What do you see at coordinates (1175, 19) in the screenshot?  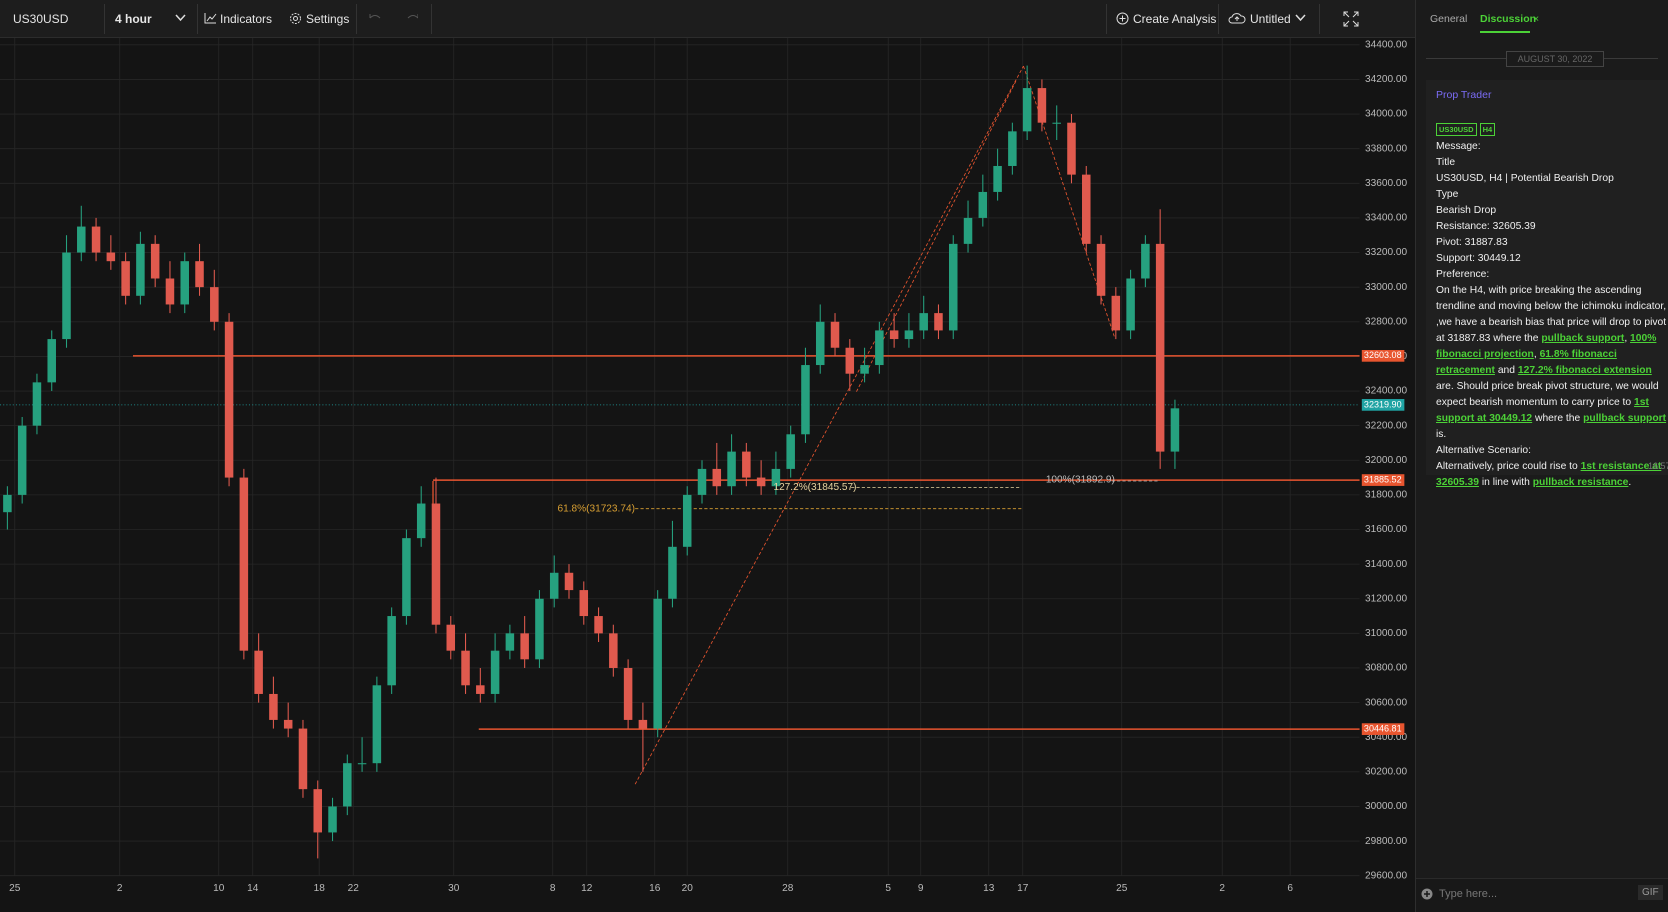 I see `create-analysis-button: Create Analysis` at bounding box center [1175, 19].